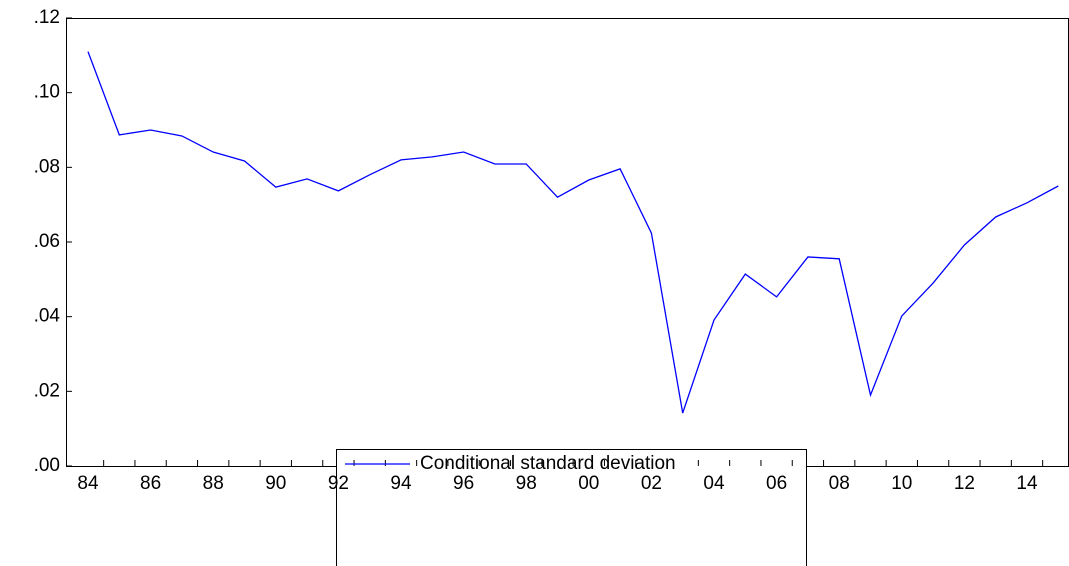 The image size is (1069, 566). I want to click on x-tick-label: 86, so click(150, 483).